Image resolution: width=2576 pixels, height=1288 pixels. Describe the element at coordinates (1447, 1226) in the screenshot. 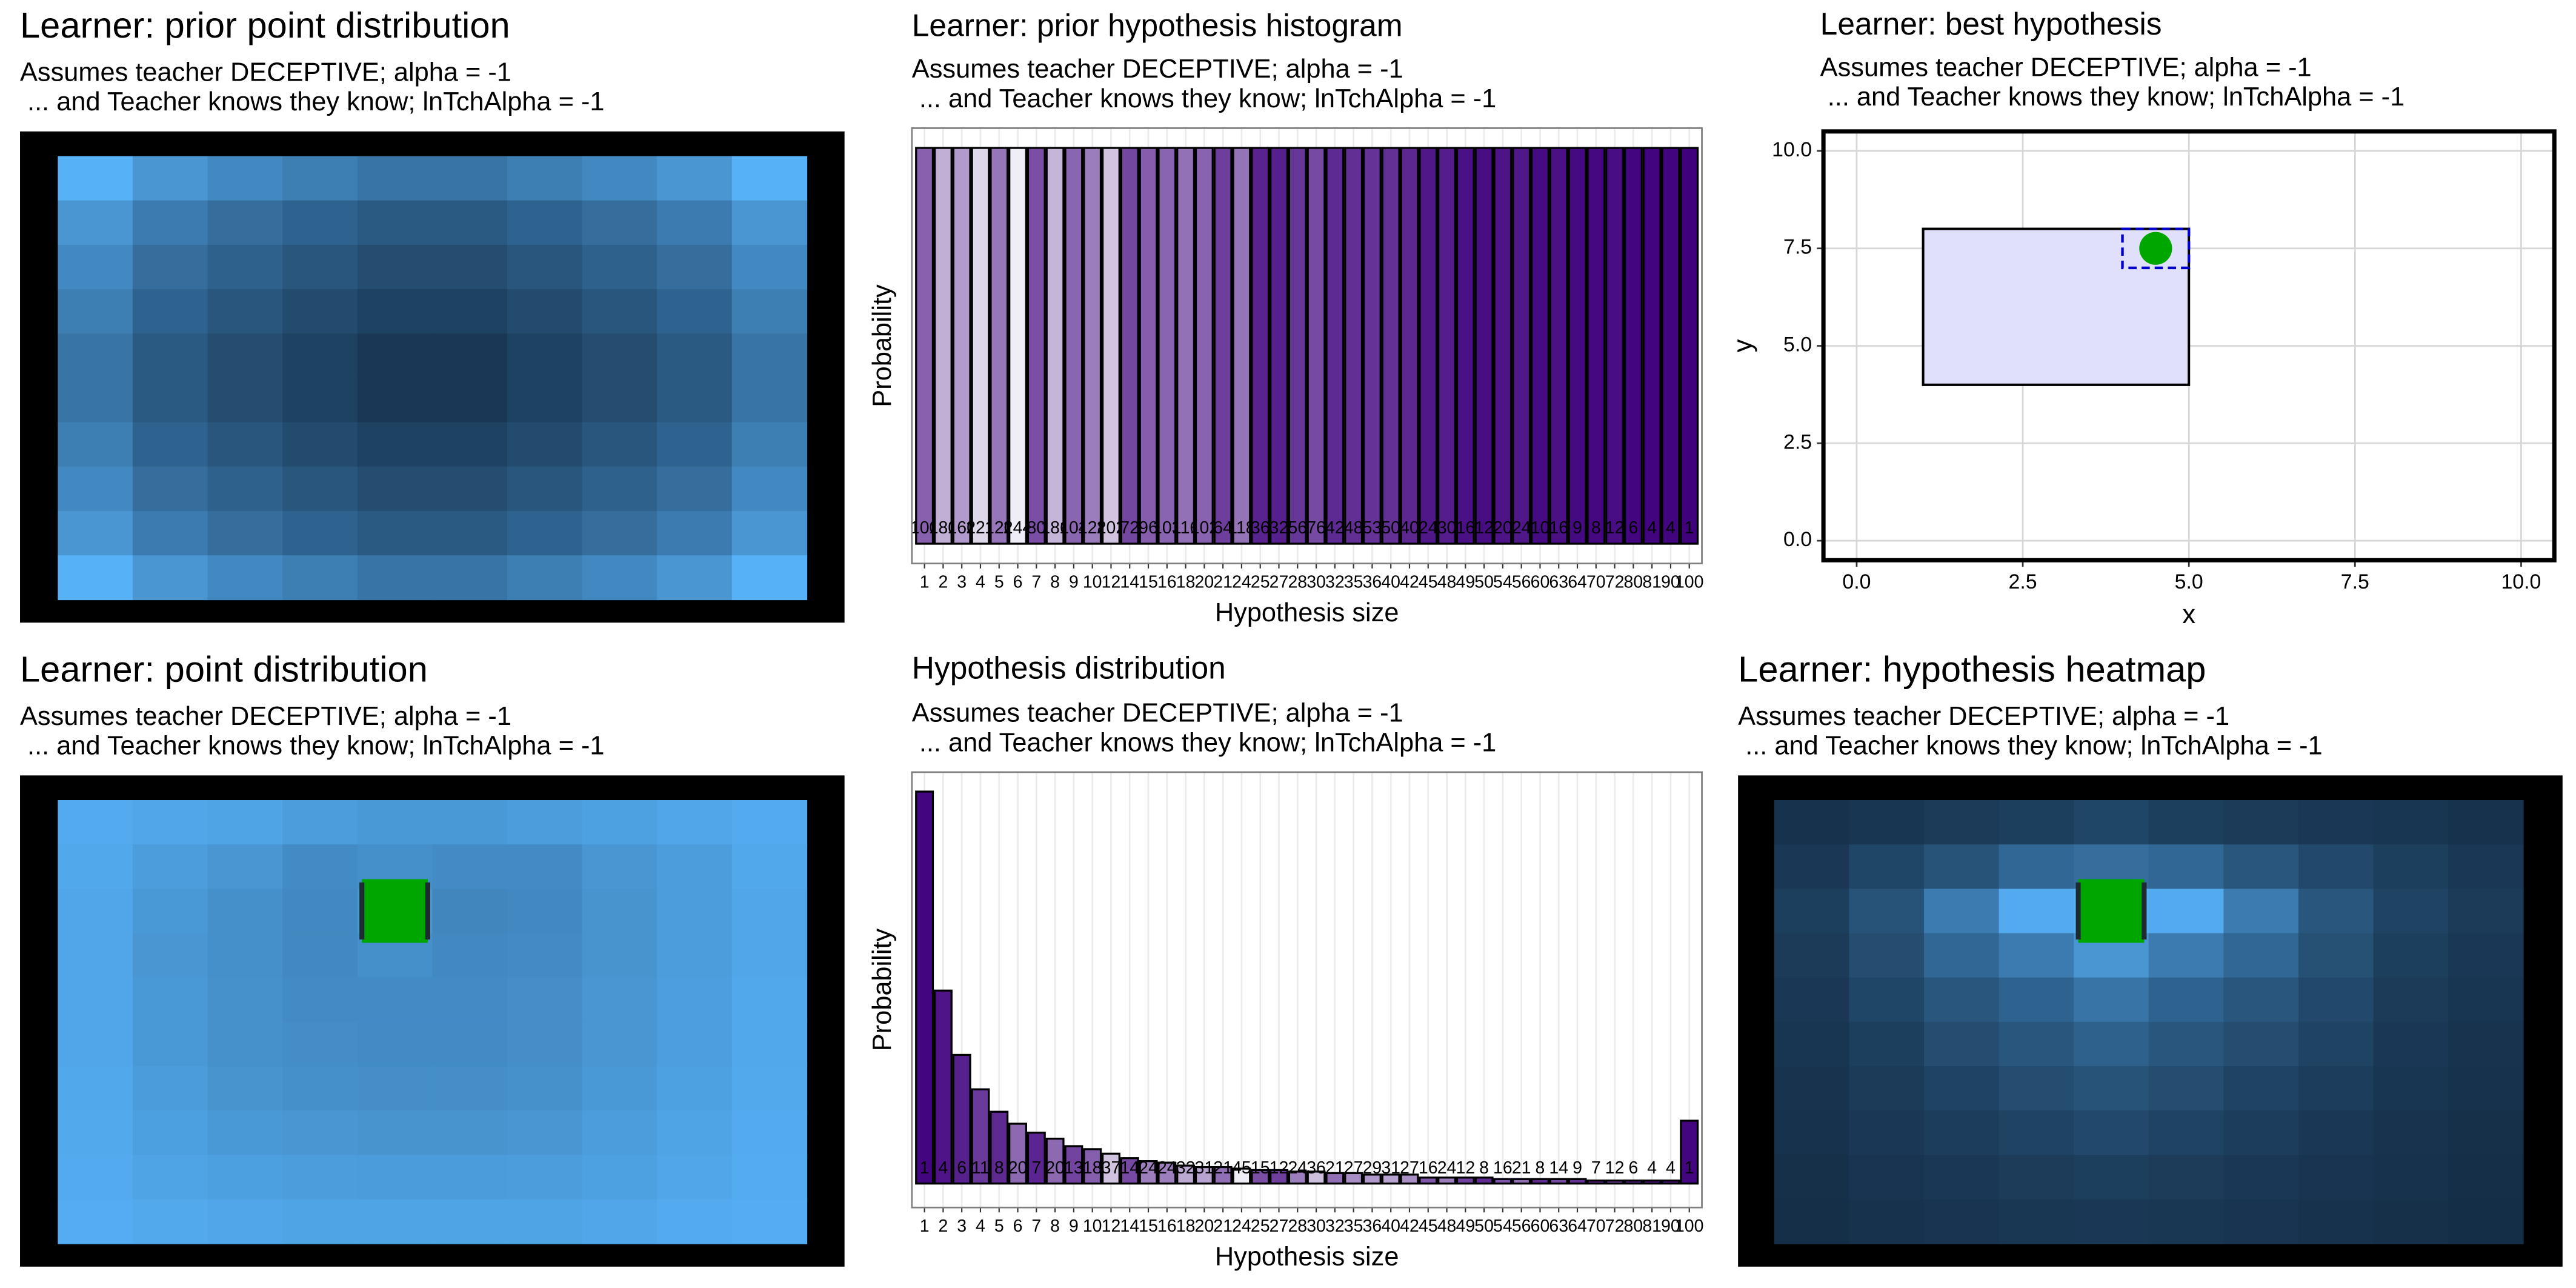

I see `x-tick-label: 48` at that location.